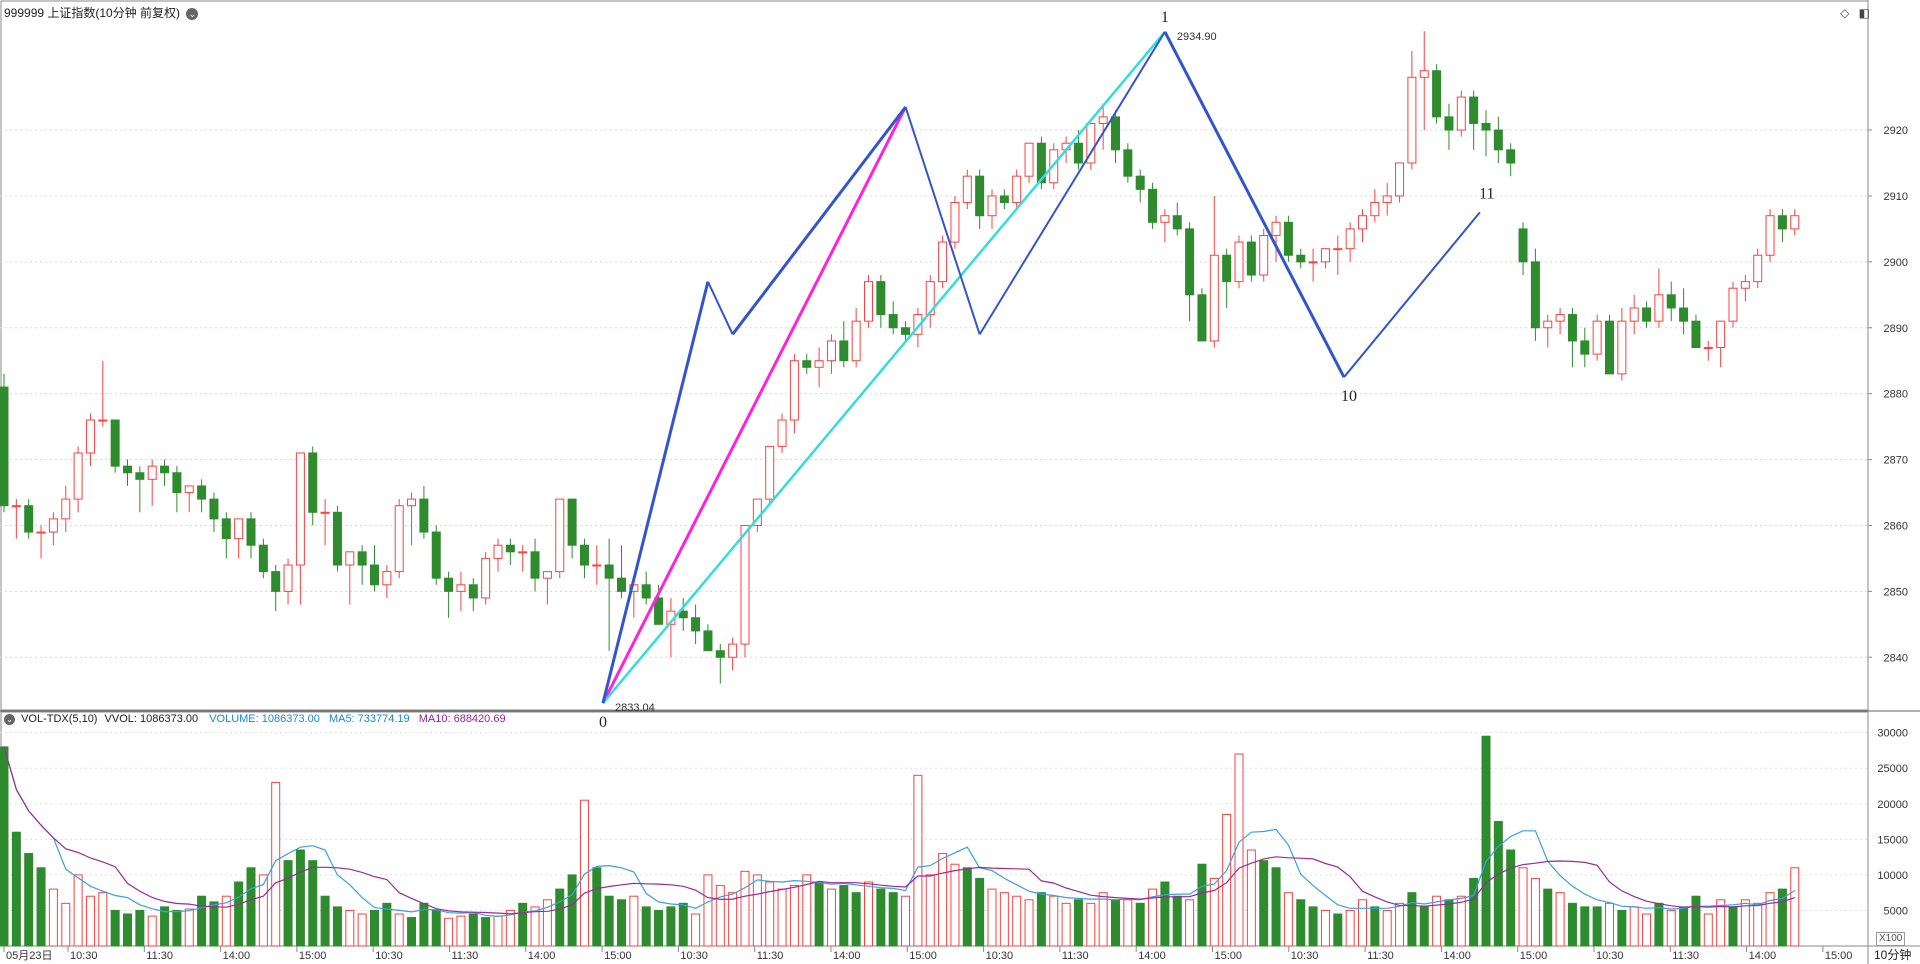  I want to click on volume-unit: X100, so click(1891, 939).